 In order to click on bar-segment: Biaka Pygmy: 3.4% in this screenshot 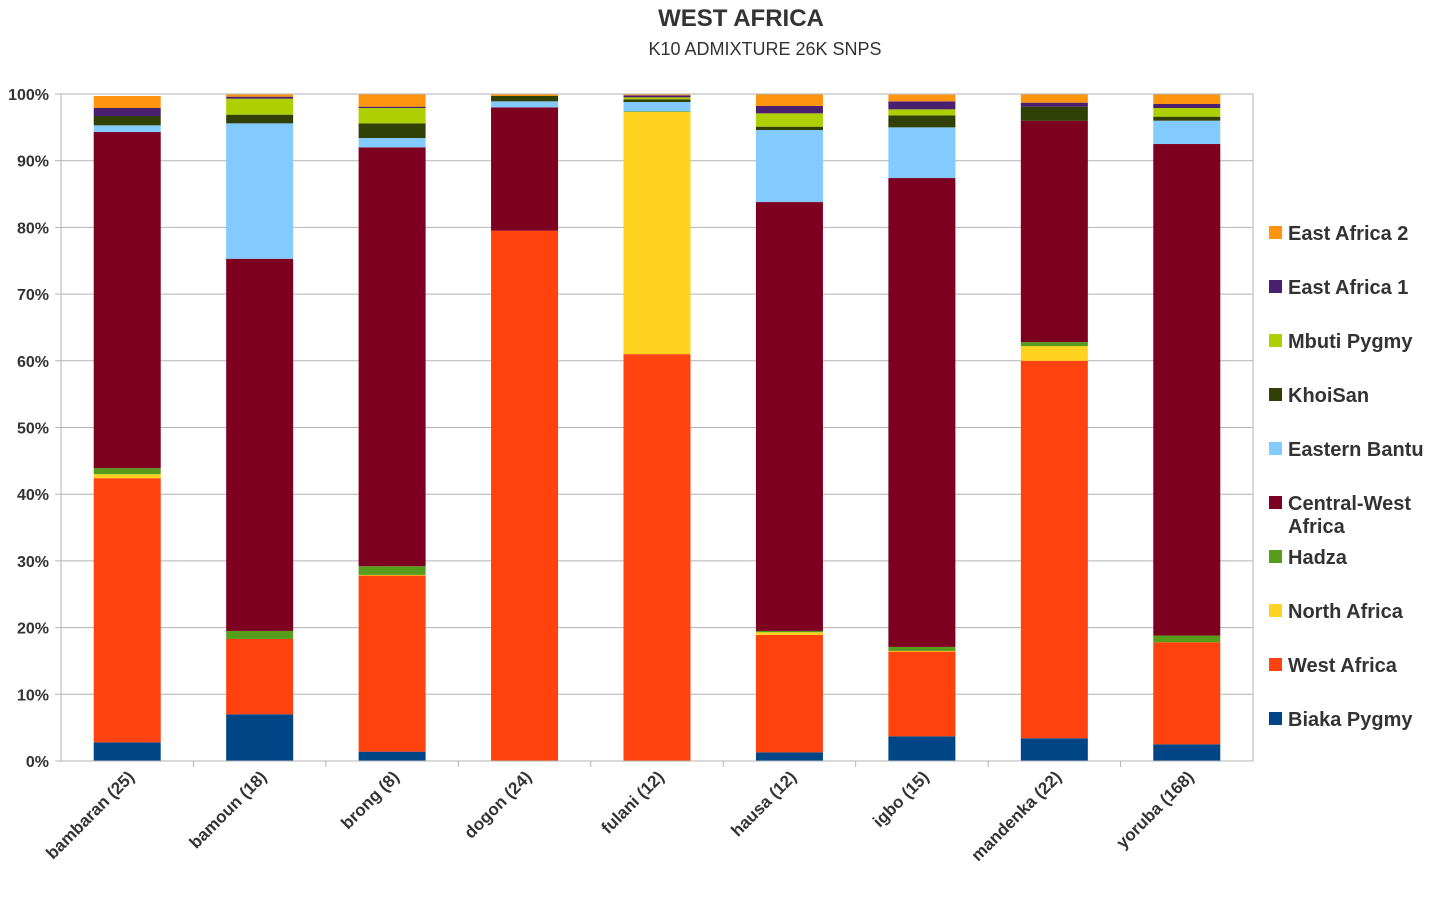, I will do `click(1054, 749)`.